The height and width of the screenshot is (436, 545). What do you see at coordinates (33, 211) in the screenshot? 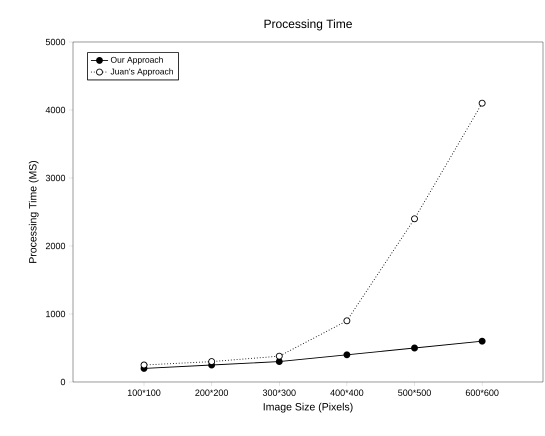
I see `y-axis-title: Processing Time (MS)` at bounding box center [33, 211].